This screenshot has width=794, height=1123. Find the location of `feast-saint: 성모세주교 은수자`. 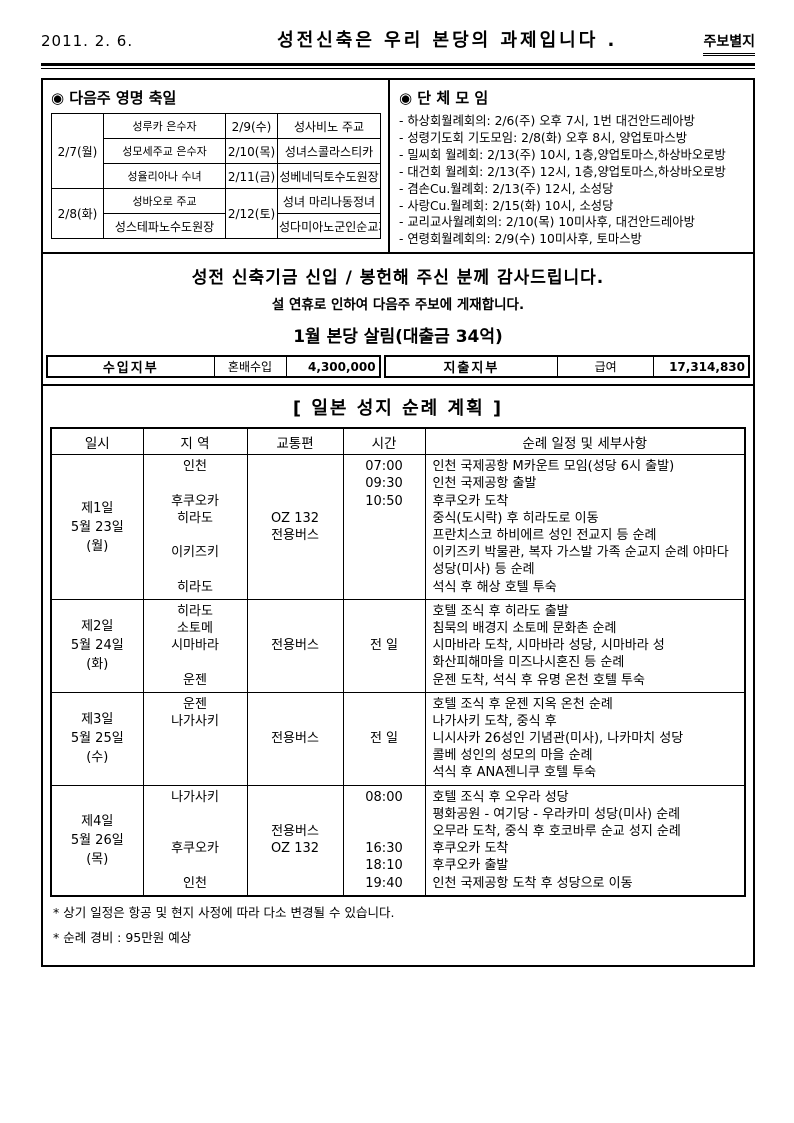

feast-saint: 성모세주교 은수자 is located at coordinates (164, 151).